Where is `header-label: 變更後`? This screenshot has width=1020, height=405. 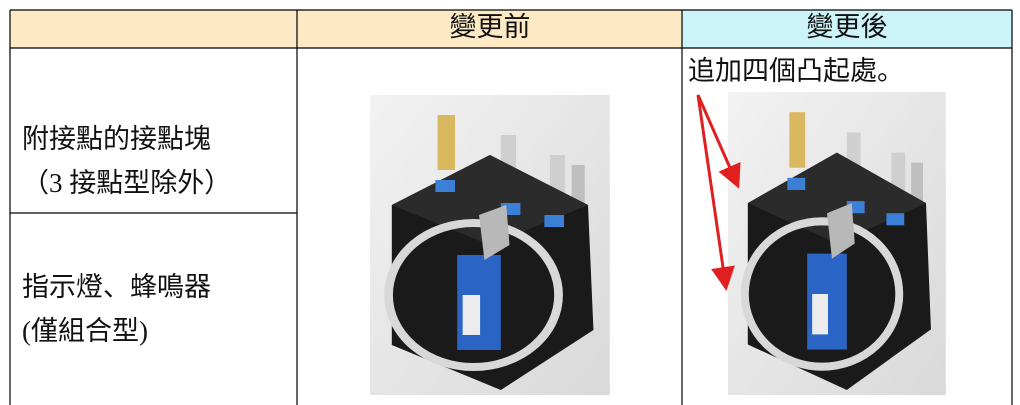 header-label: 變更後 is located at coordinates (847, 27).